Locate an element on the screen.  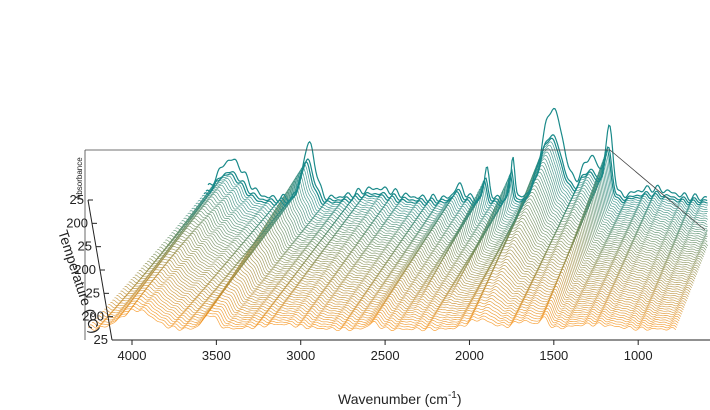
x-tick-label: 1000 is located at coordinates (638, 355).